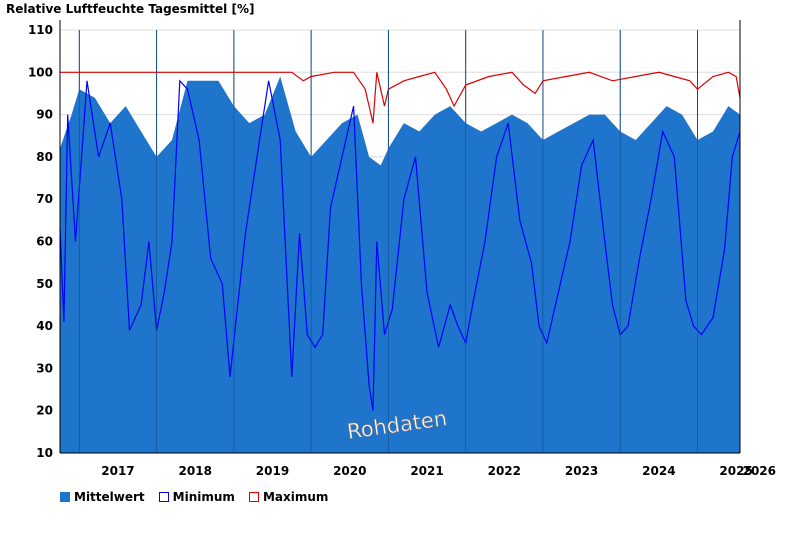  What do you see at coordinates (44, 453) in the screenshot?
I see `y-tick-label: 10` at bounding box center [44, 453].